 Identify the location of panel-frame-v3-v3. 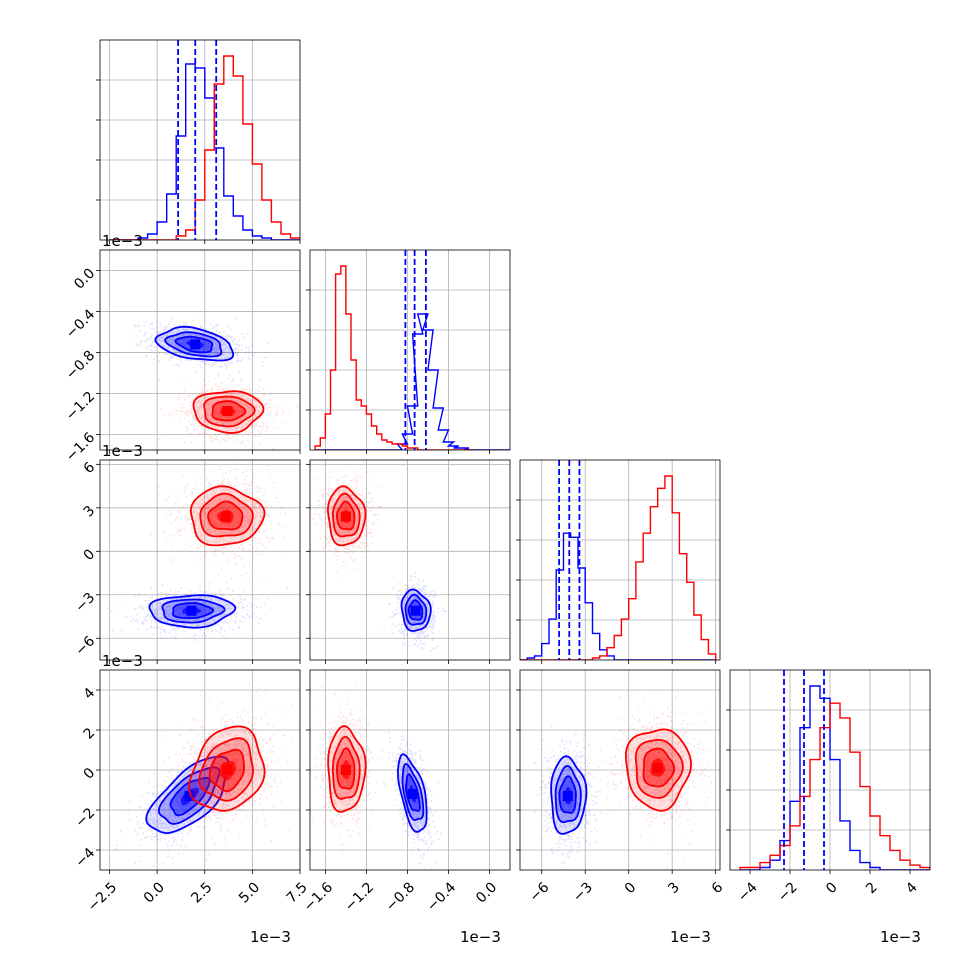
(620, 560).